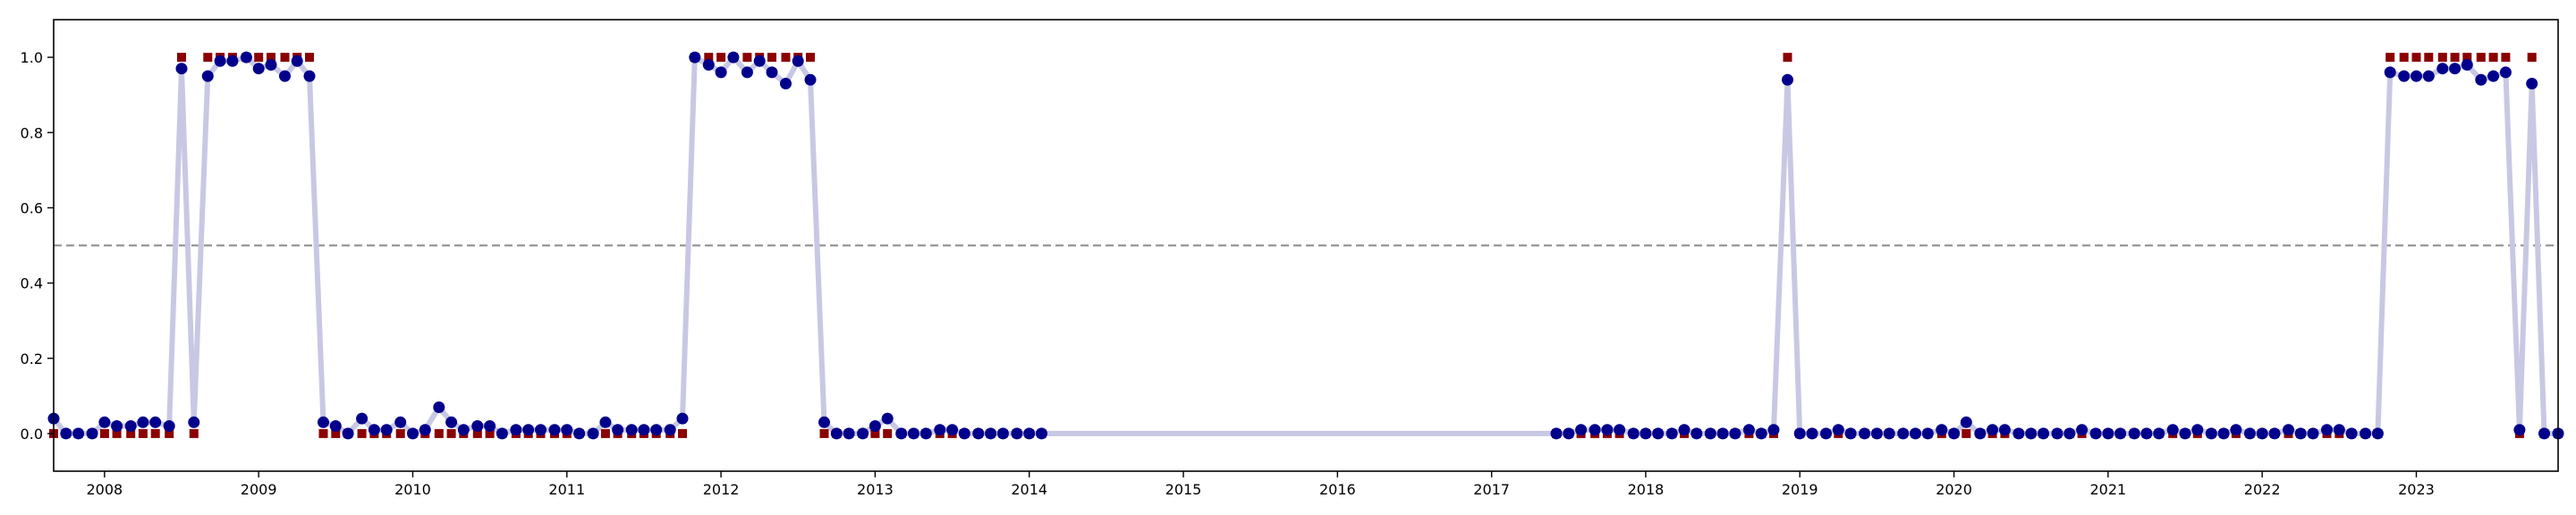 Image resolution: width=2576 pixels, height=515 pixels. What do you see at coordinates (1029, 490) in the screenshot?
I see `x-tick-label: 2014` at bounding box center [1029, 490].